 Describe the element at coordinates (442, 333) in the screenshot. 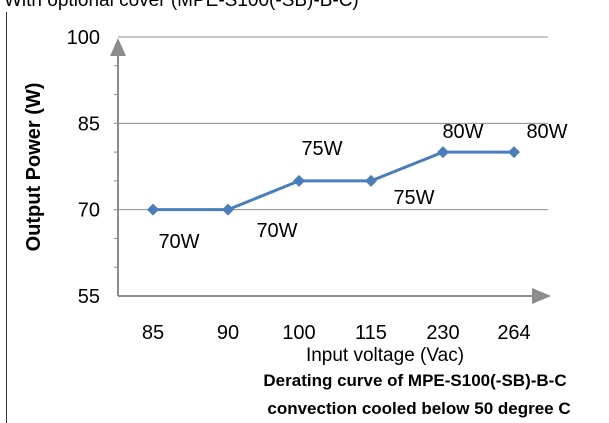

I see `x-tick-label: 230` at that location.